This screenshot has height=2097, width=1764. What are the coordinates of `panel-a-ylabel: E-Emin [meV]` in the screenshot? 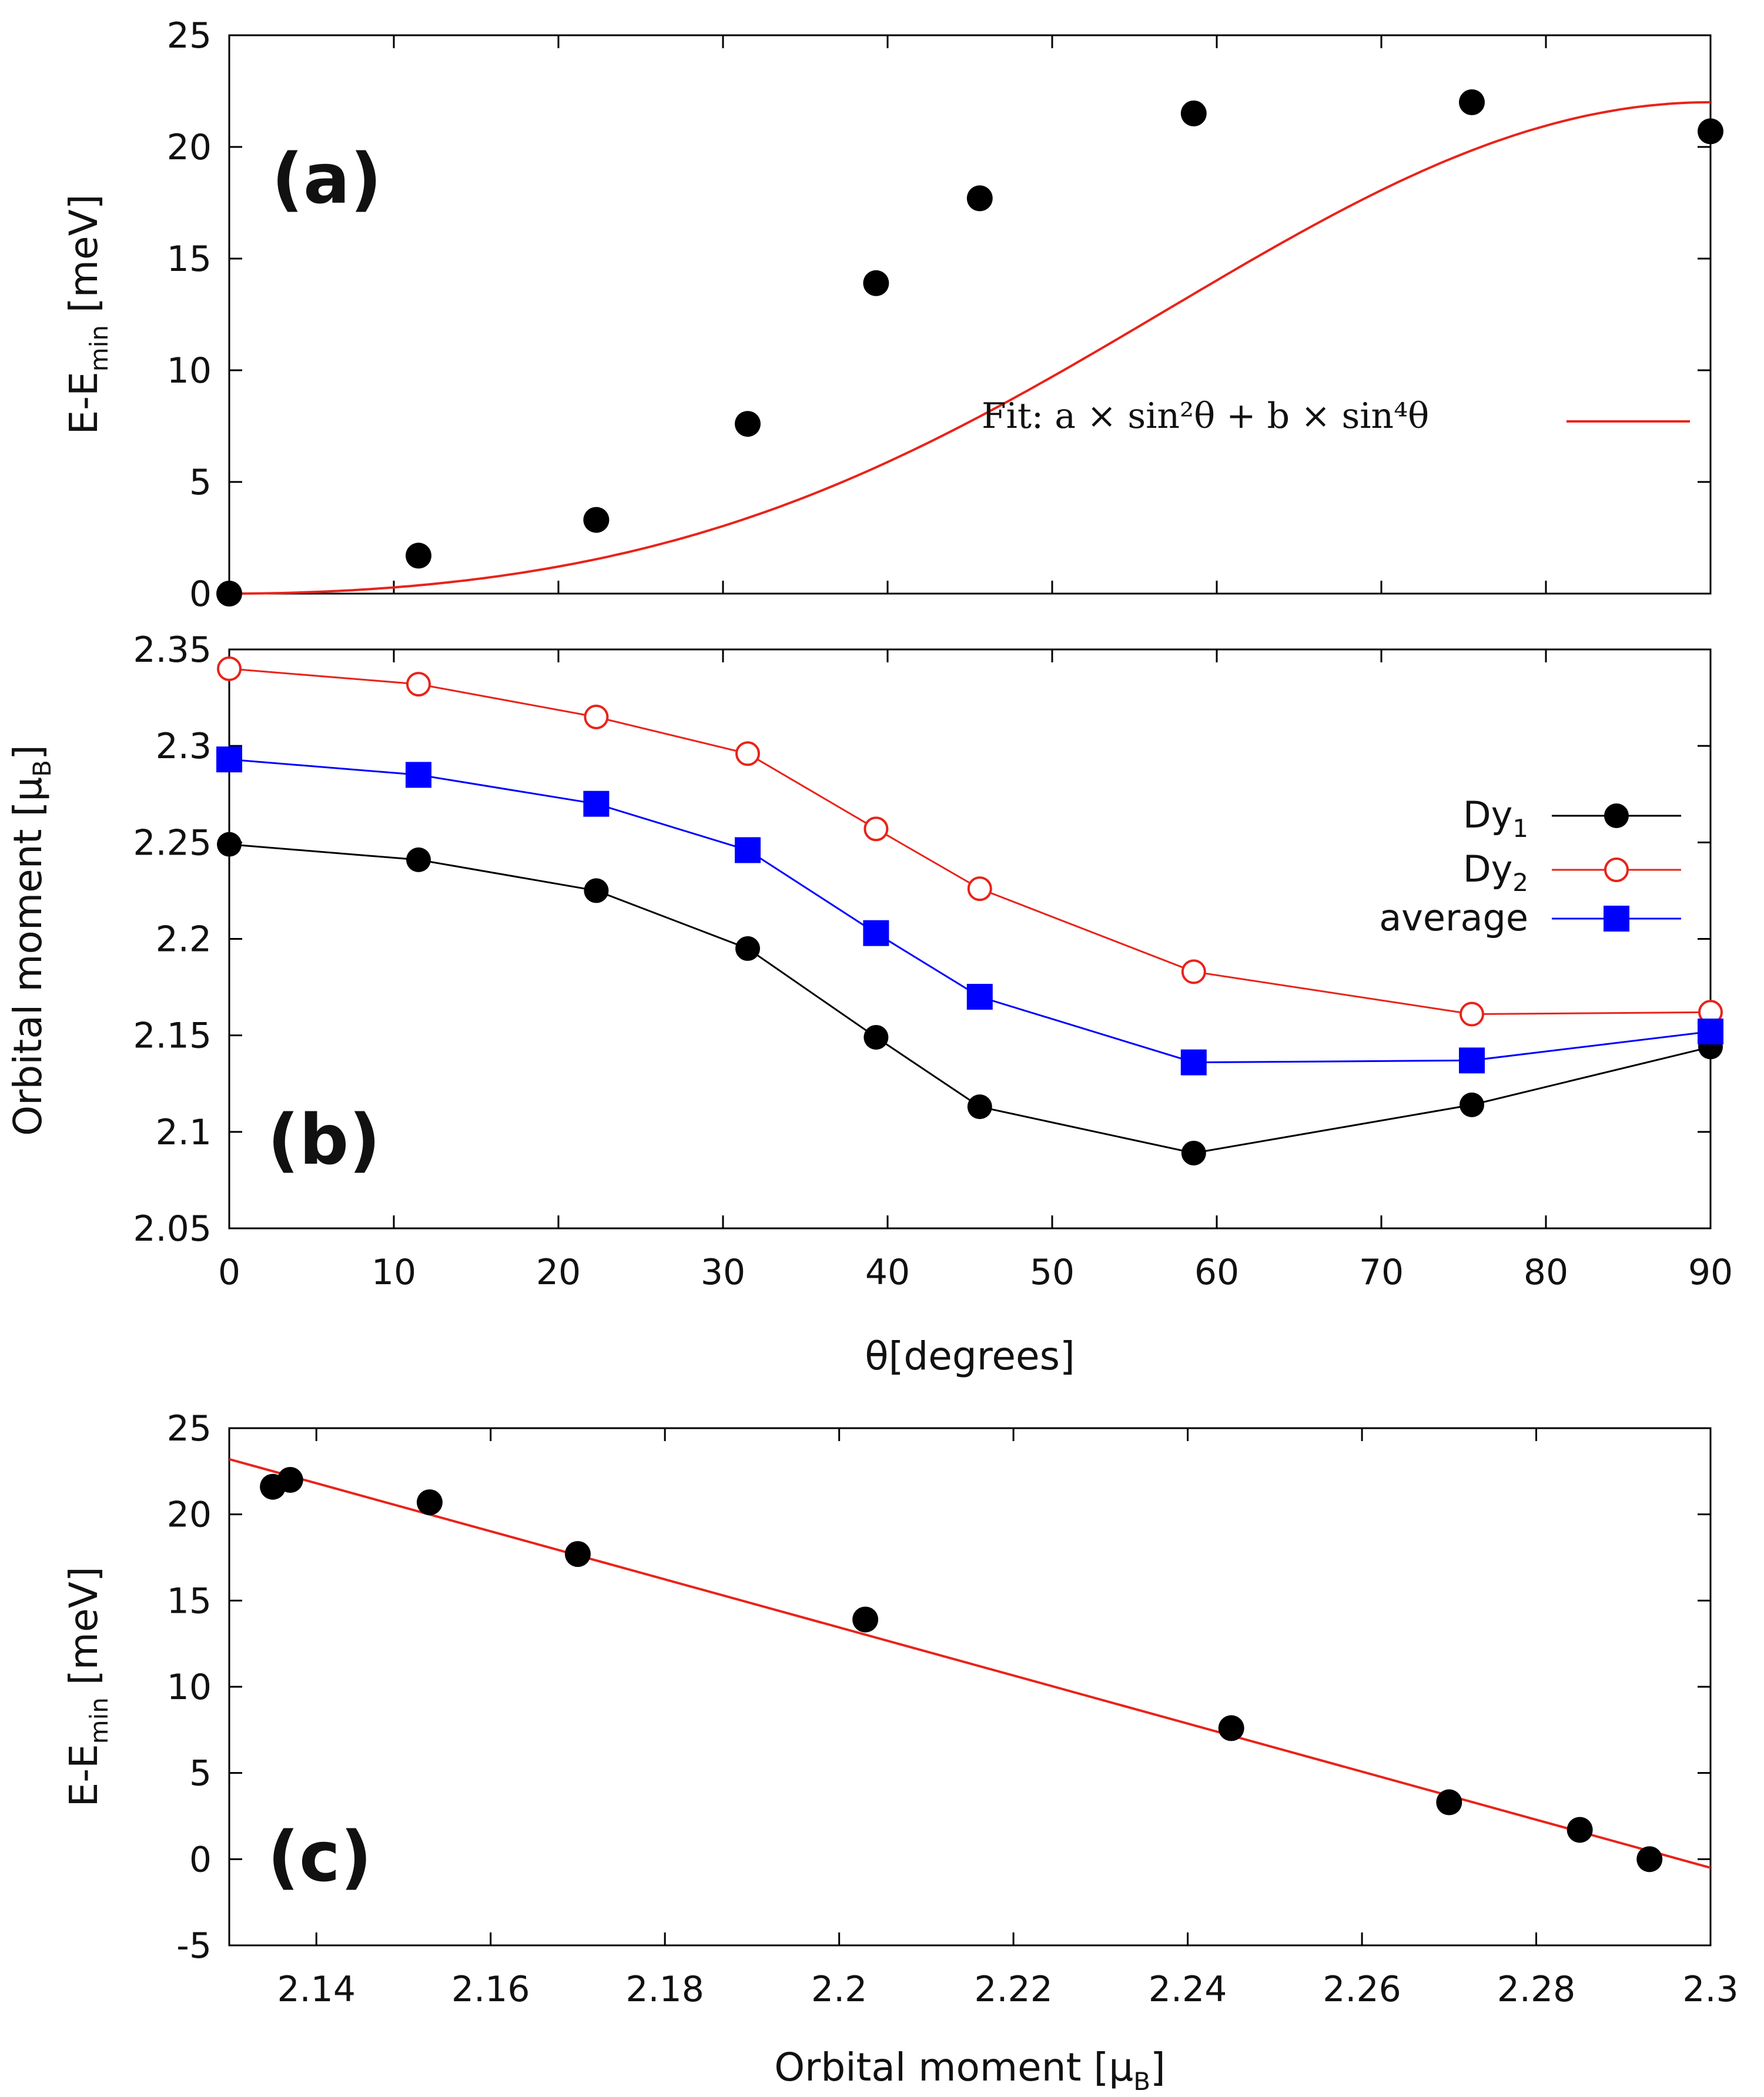 It's located at (87, 315).